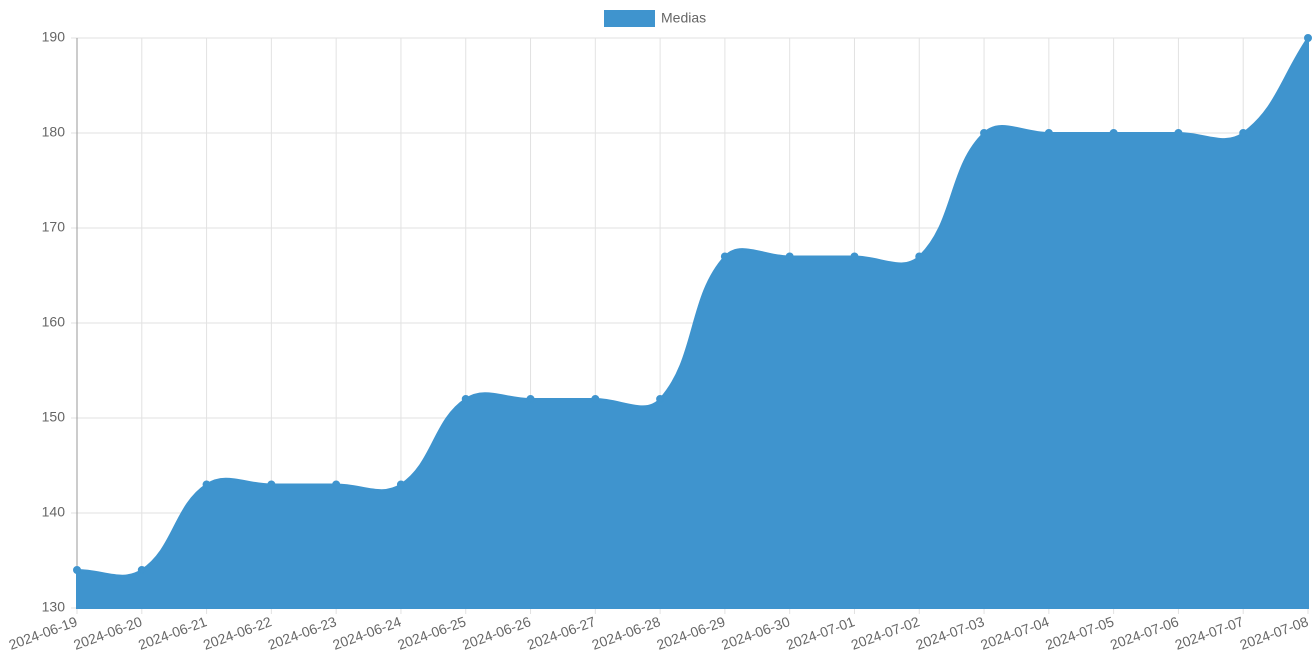 The height and width of the screenshot is (657, 1315). Describe the element at coordinates (54, 607) in the screenshot. I see `y-tick-label: 130` at that location.